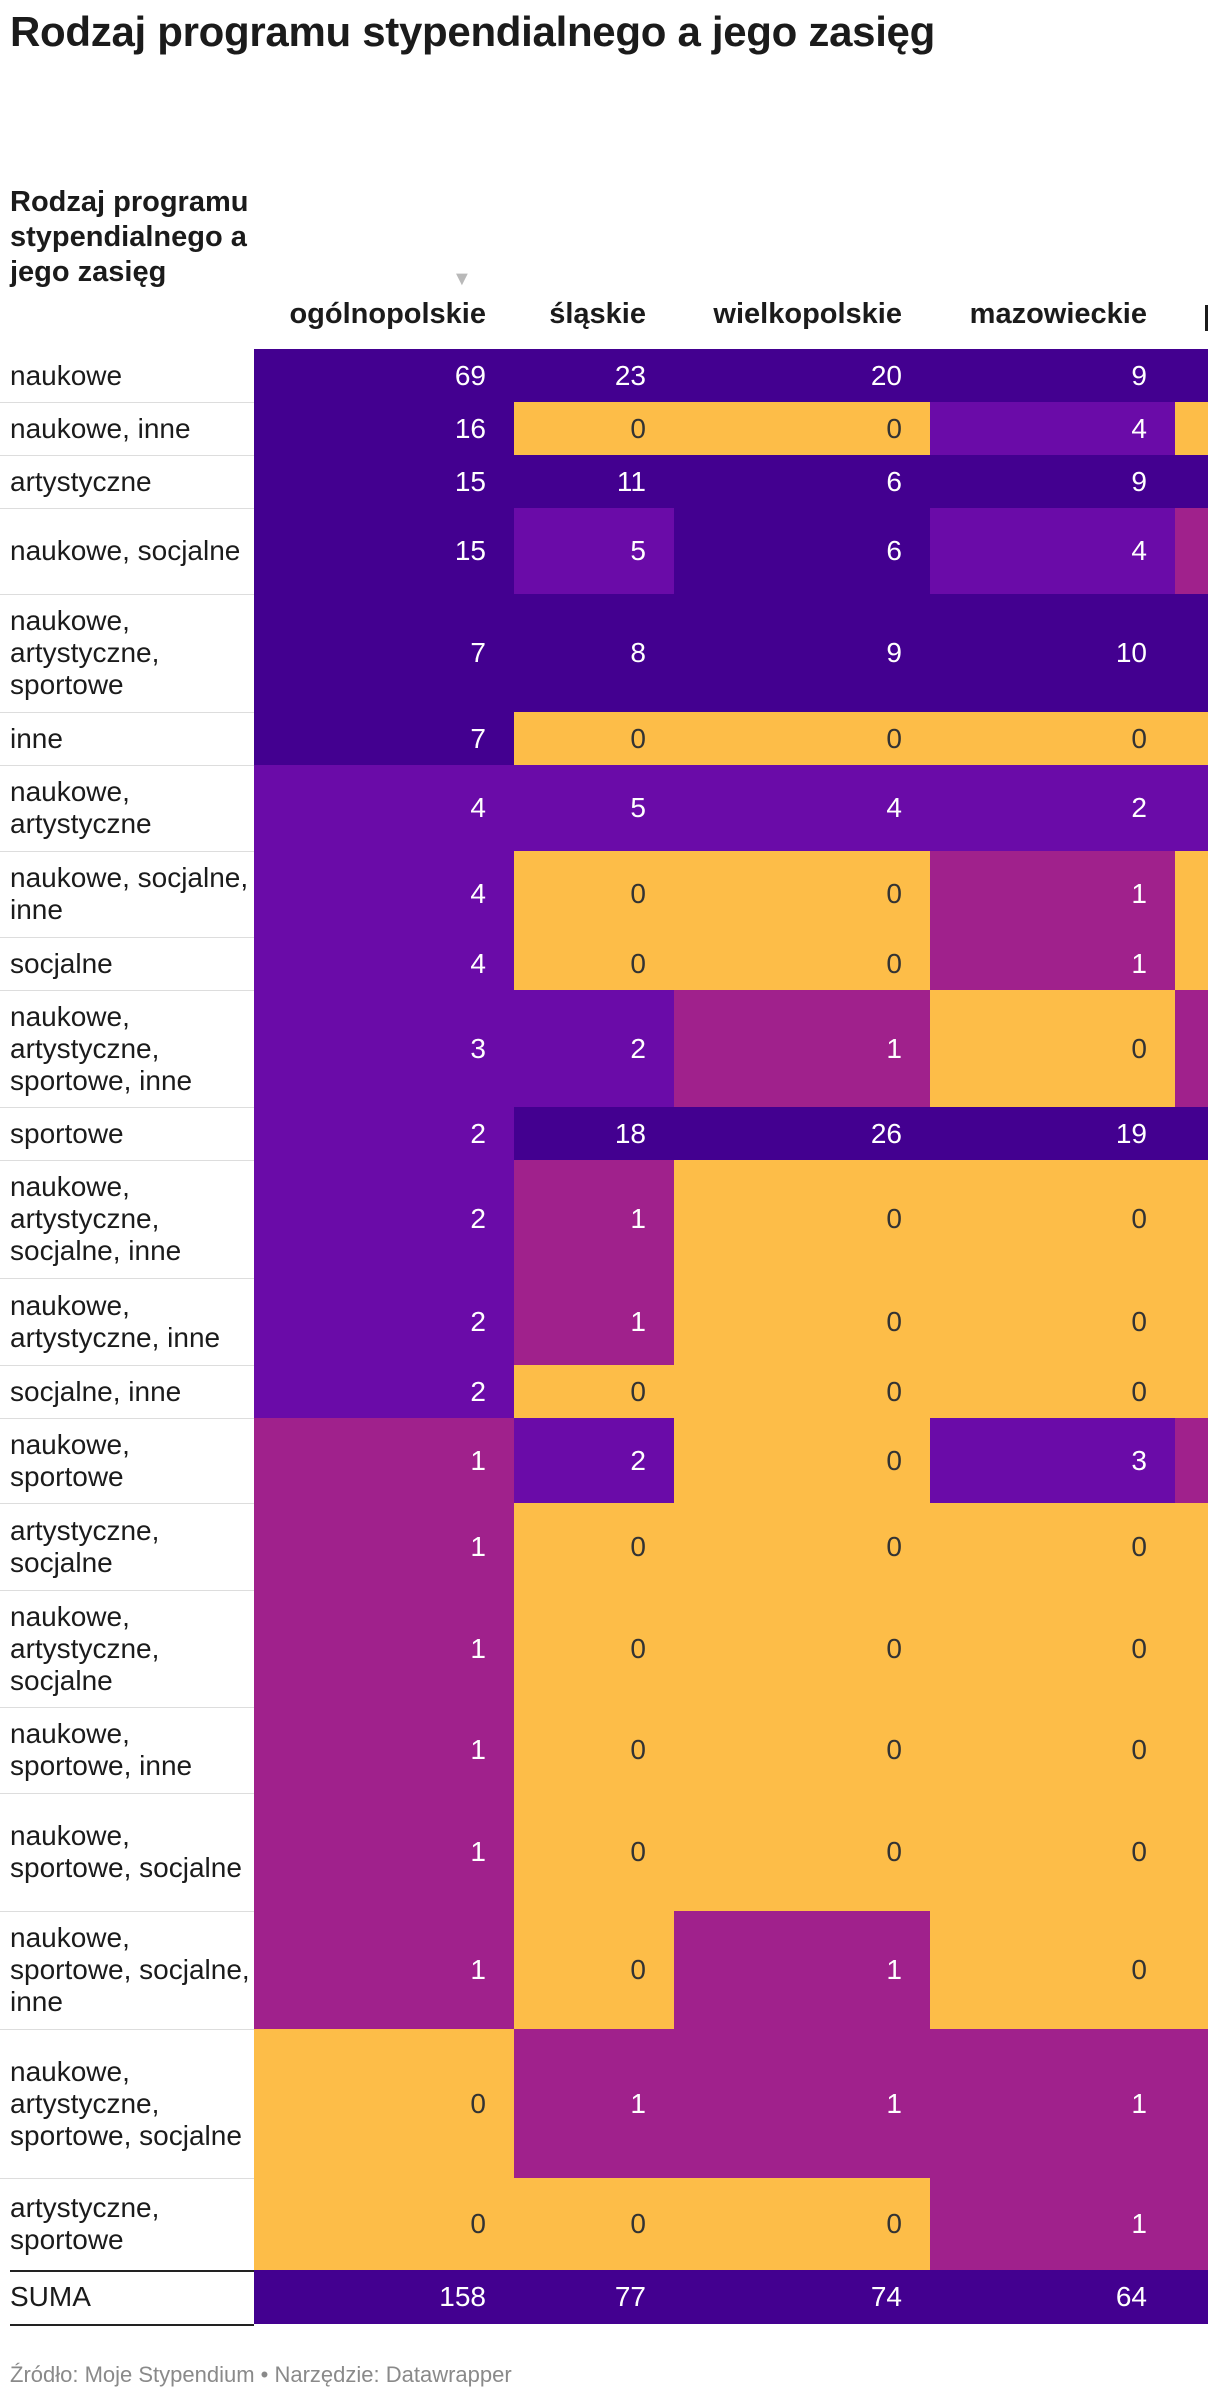  What do you see at coordinates (36, 738) in the screenshot?
I see `row-label: inne` at bounding box center [36, 738].